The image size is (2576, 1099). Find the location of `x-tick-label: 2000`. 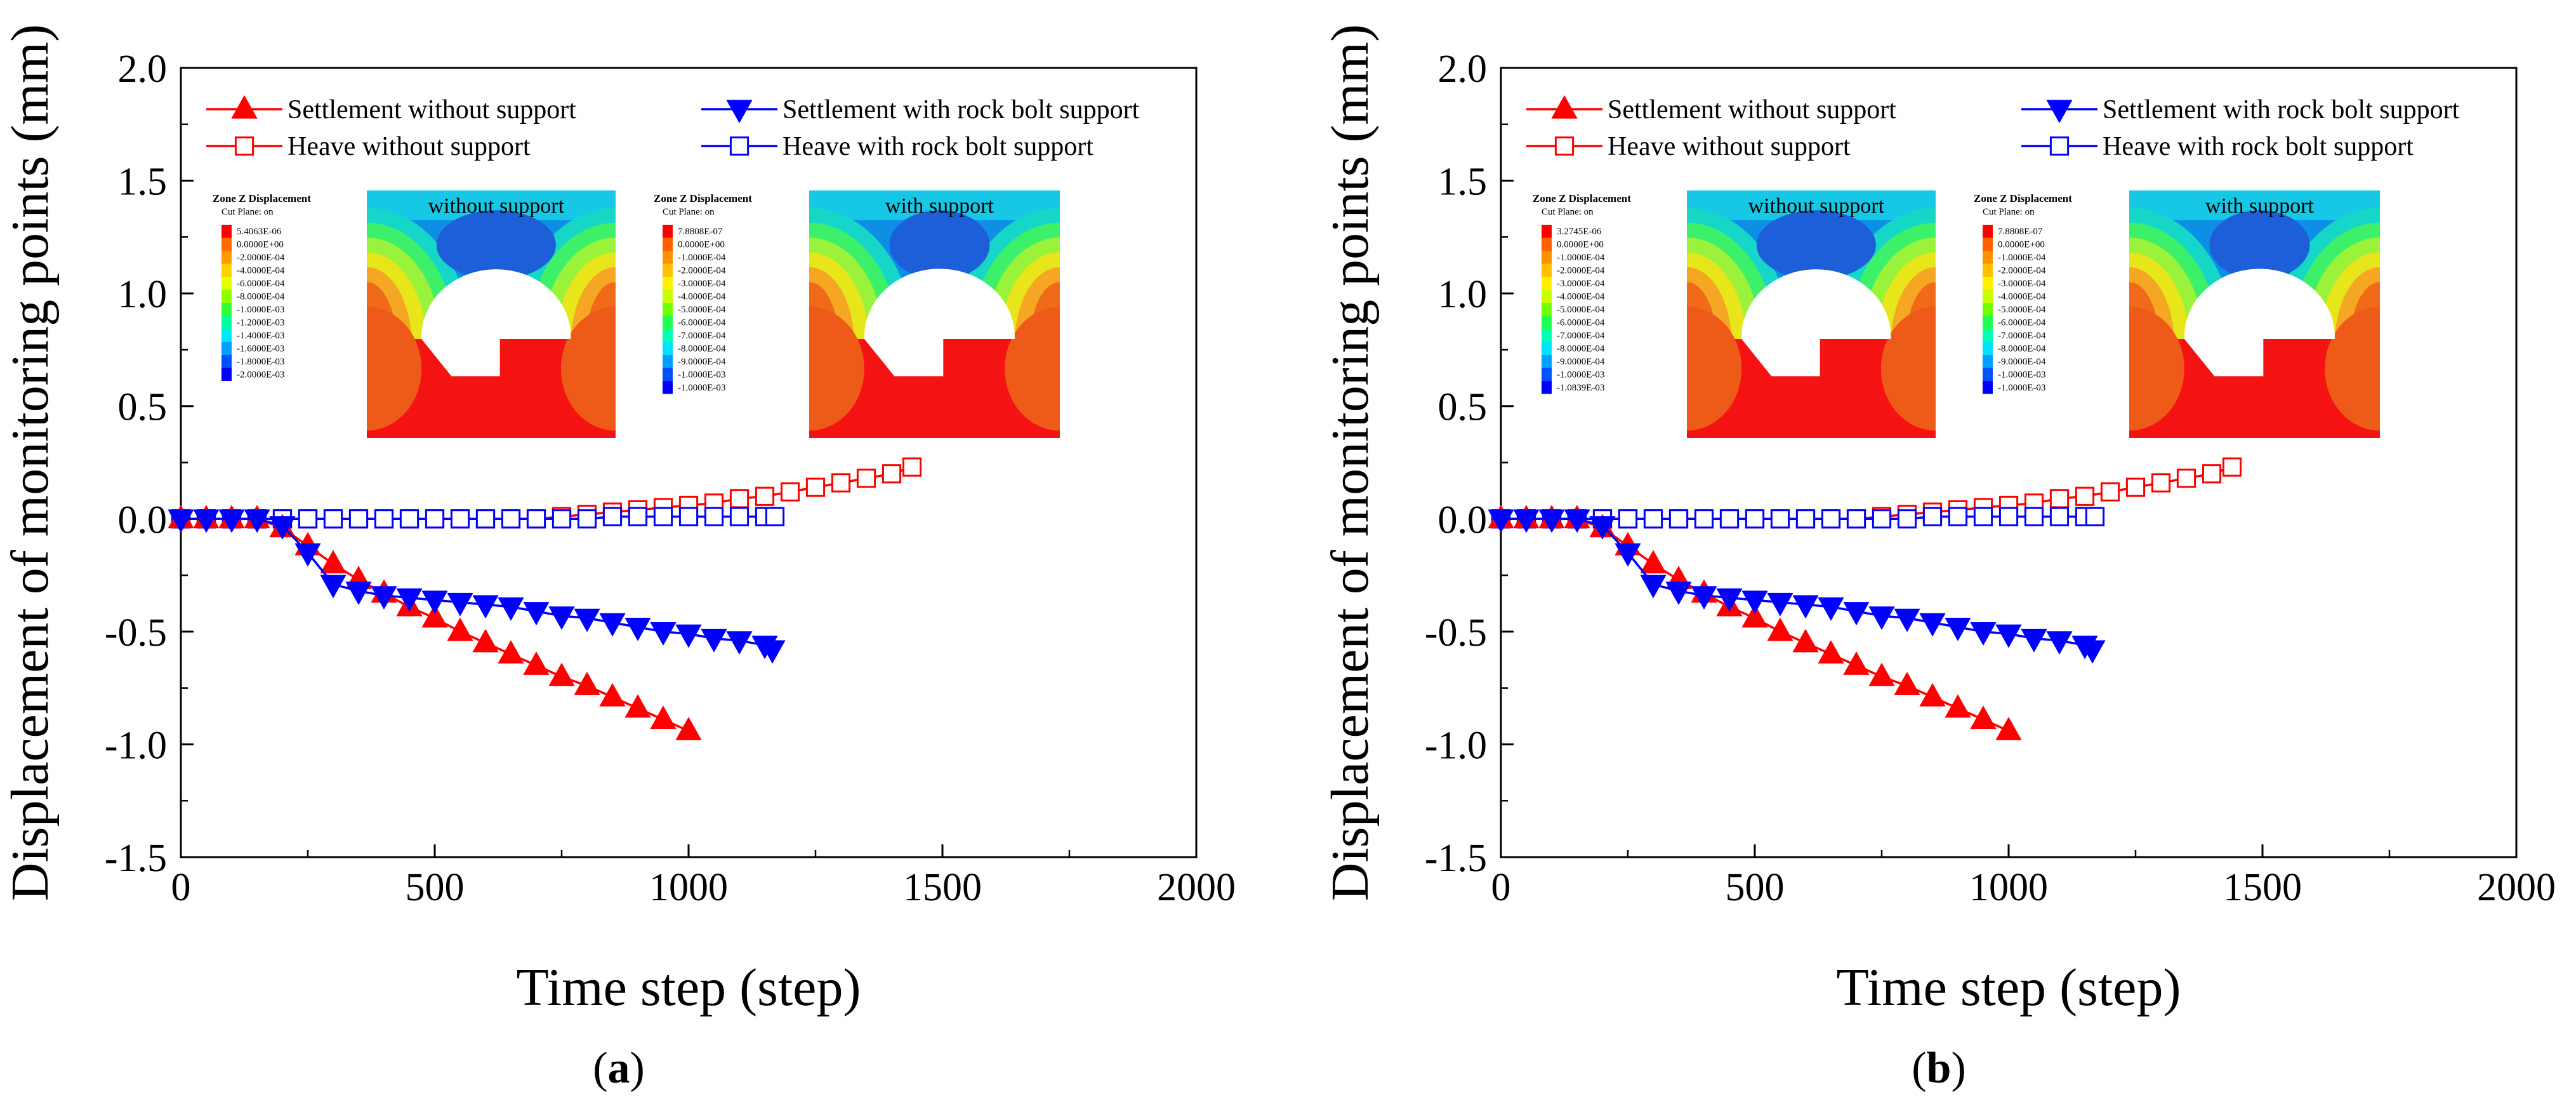

x-tick-label: 2000 is located at coordinates (1197, 887).